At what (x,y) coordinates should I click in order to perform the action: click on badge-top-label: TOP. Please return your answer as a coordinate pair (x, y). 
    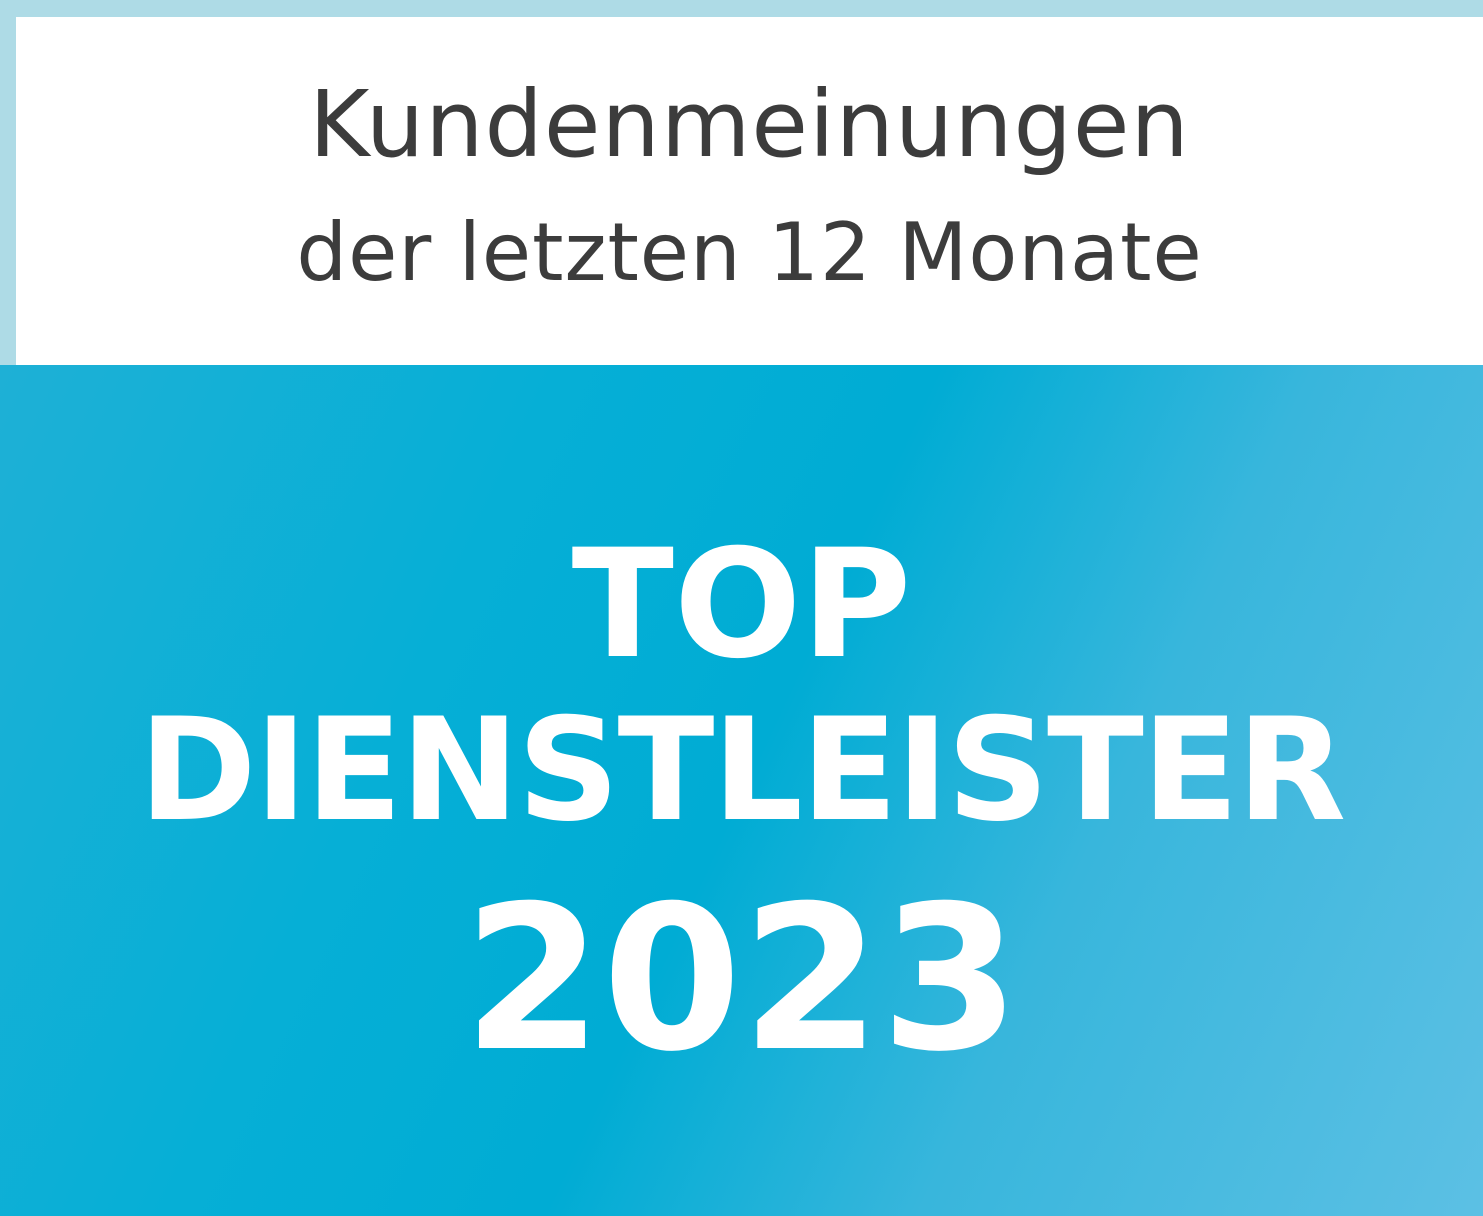
    Looking at the image, I should click on (741, 605).